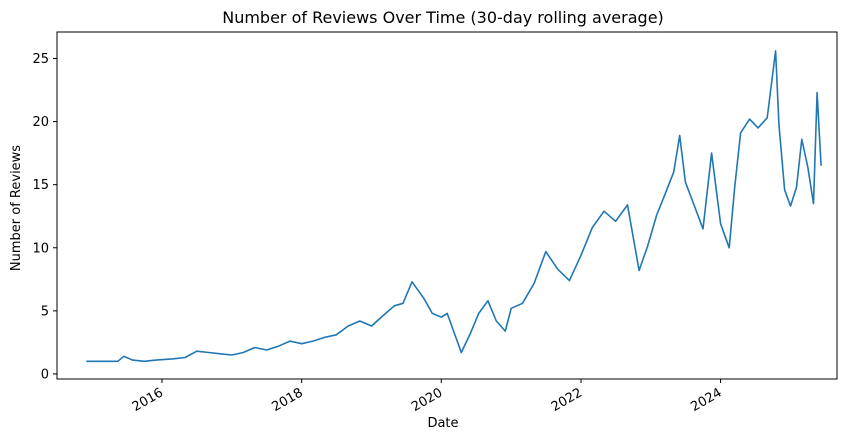 The width and height of the screenshot is (841, 441). I want to click on x-axis-label: Date, so click(442, 423).